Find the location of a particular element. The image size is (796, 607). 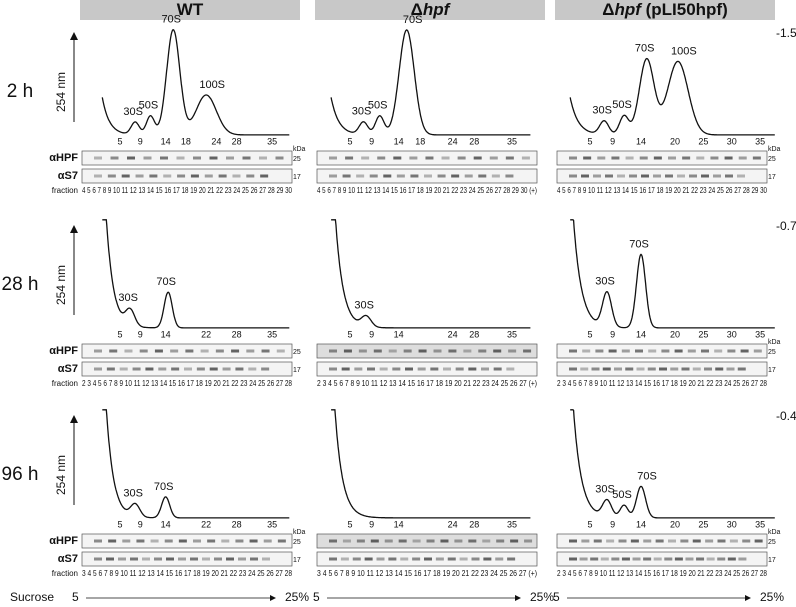

kda-label: 17 is located at coordinates (297, 370).